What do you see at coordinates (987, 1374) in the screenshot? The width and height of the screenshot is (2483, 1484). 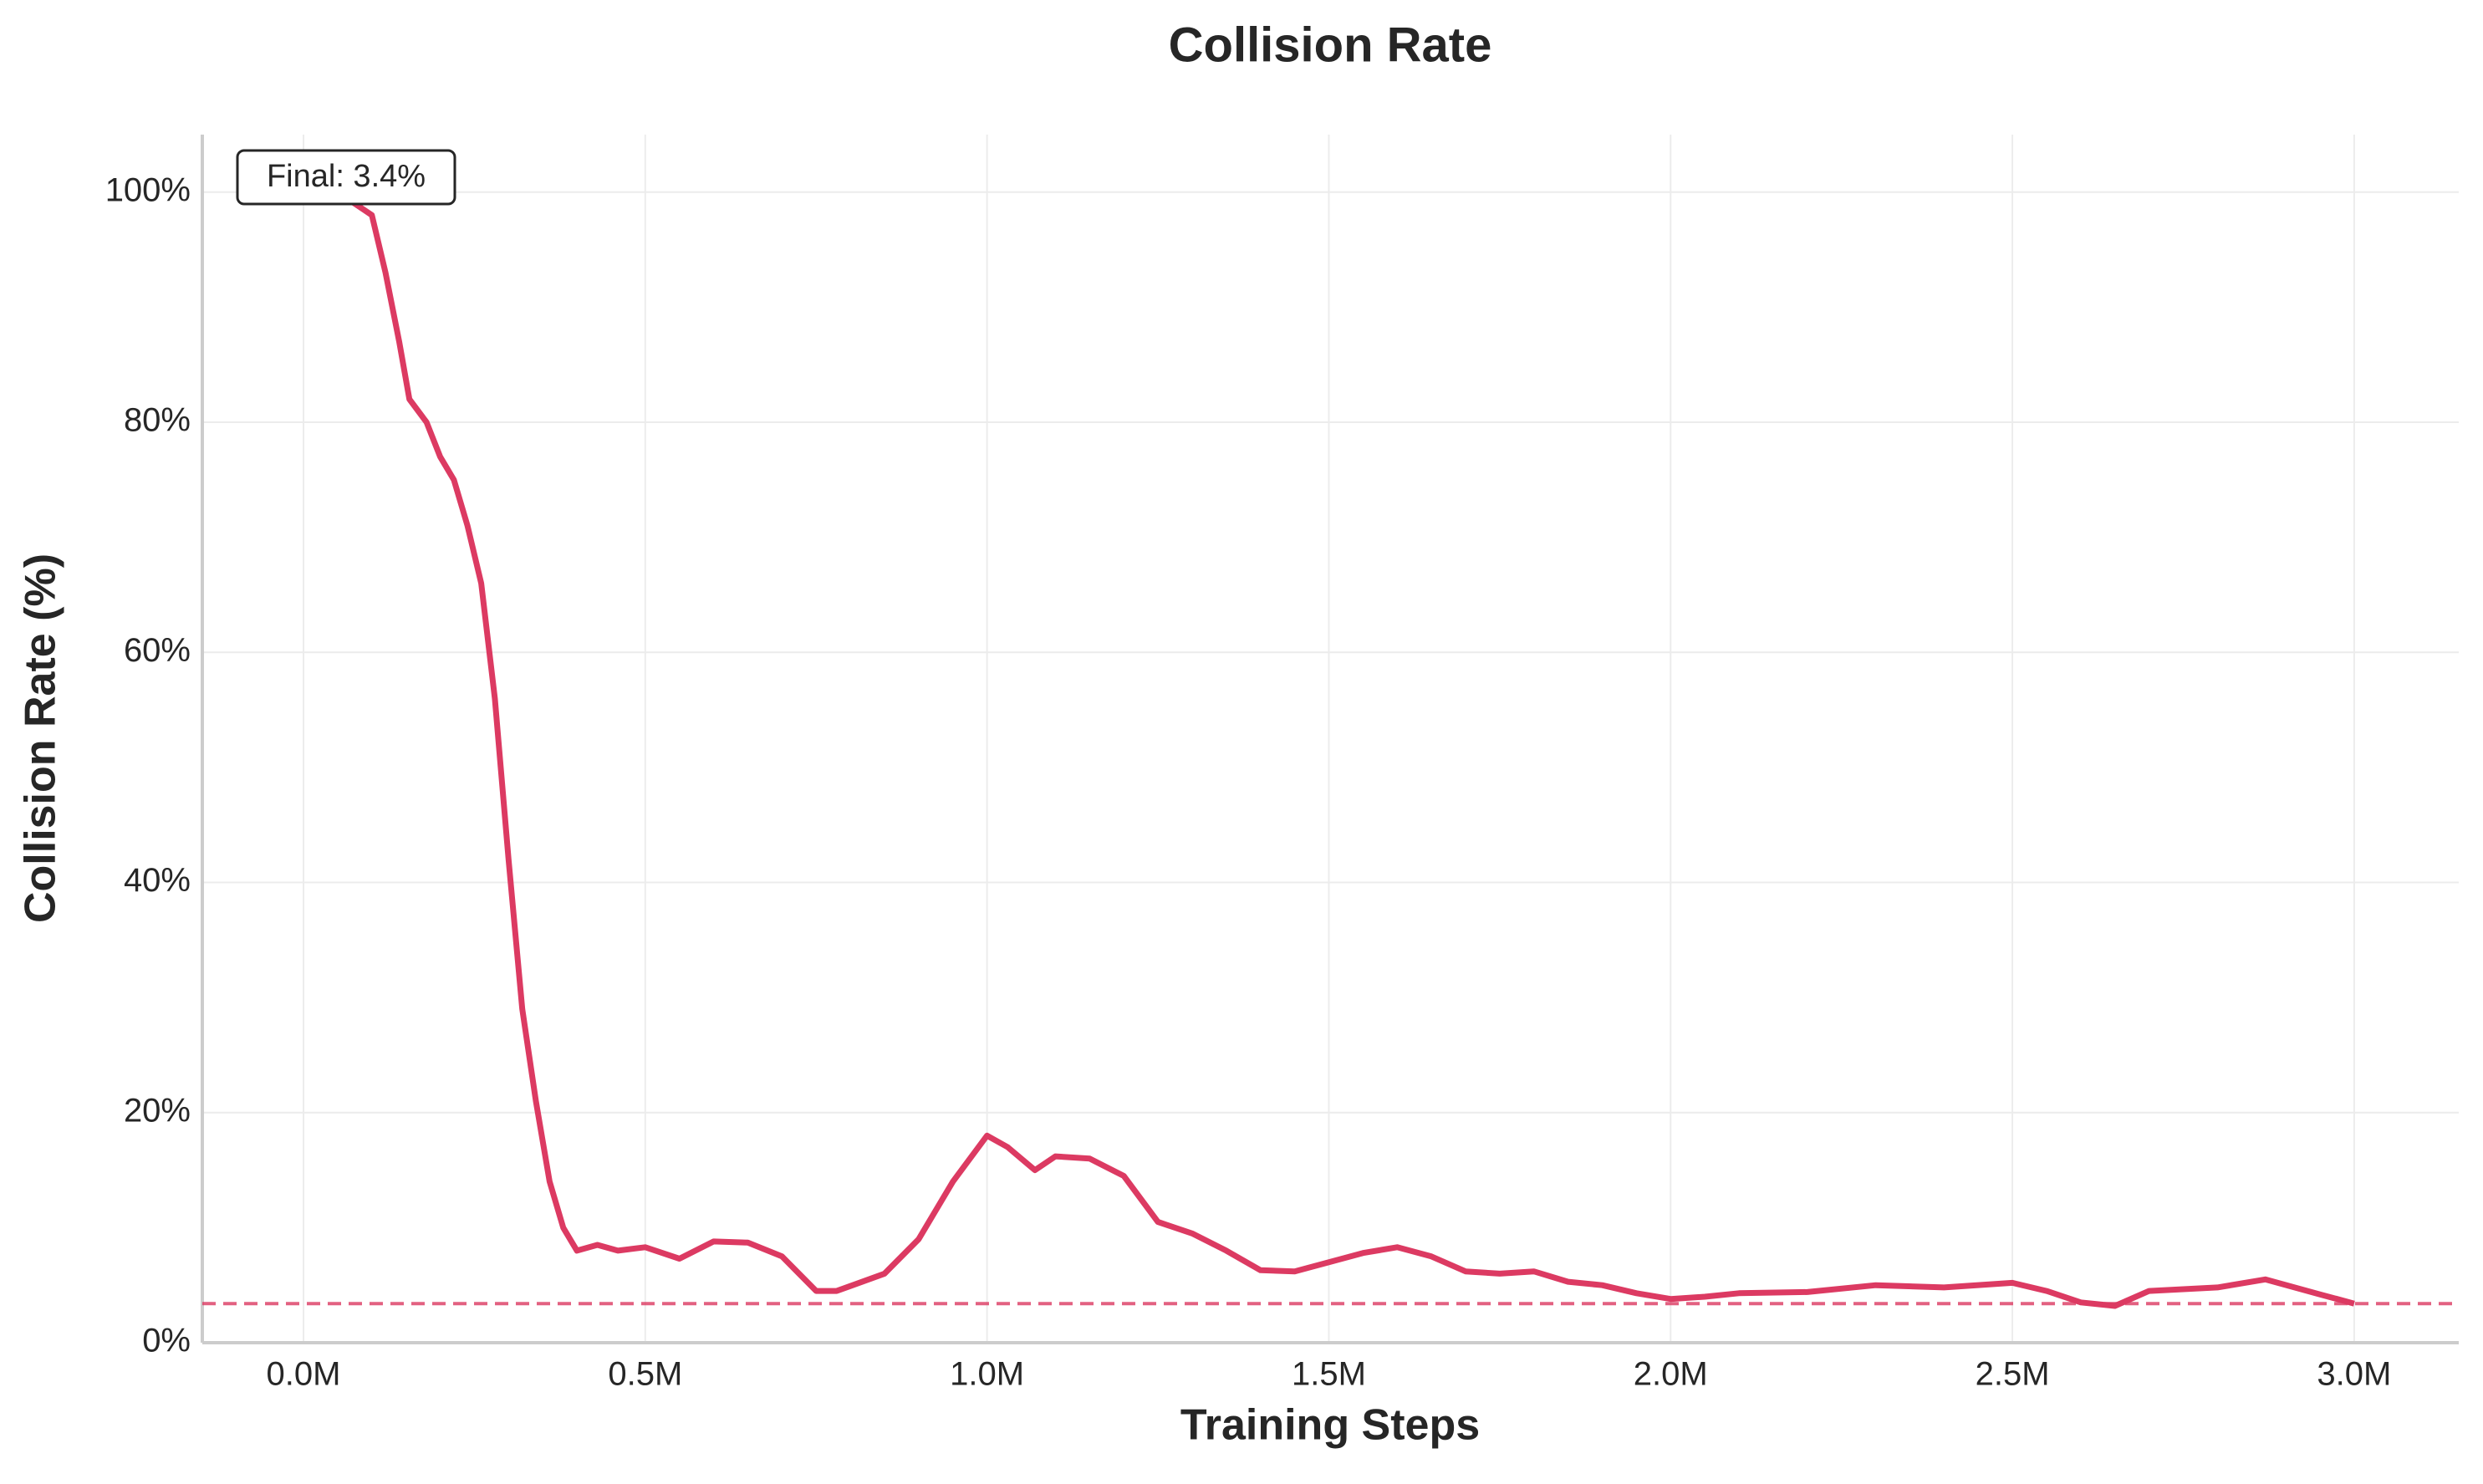 I see `x-tick-label: 1.0M` at bounding box center [987, 1374].